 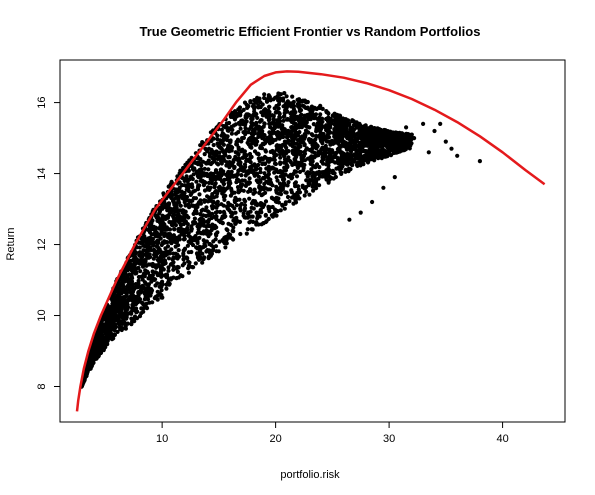 What do you see at coordinates (42, 244) in the screenshot?
I see `y-tick-label: 12` at bounding box center [42, 244].